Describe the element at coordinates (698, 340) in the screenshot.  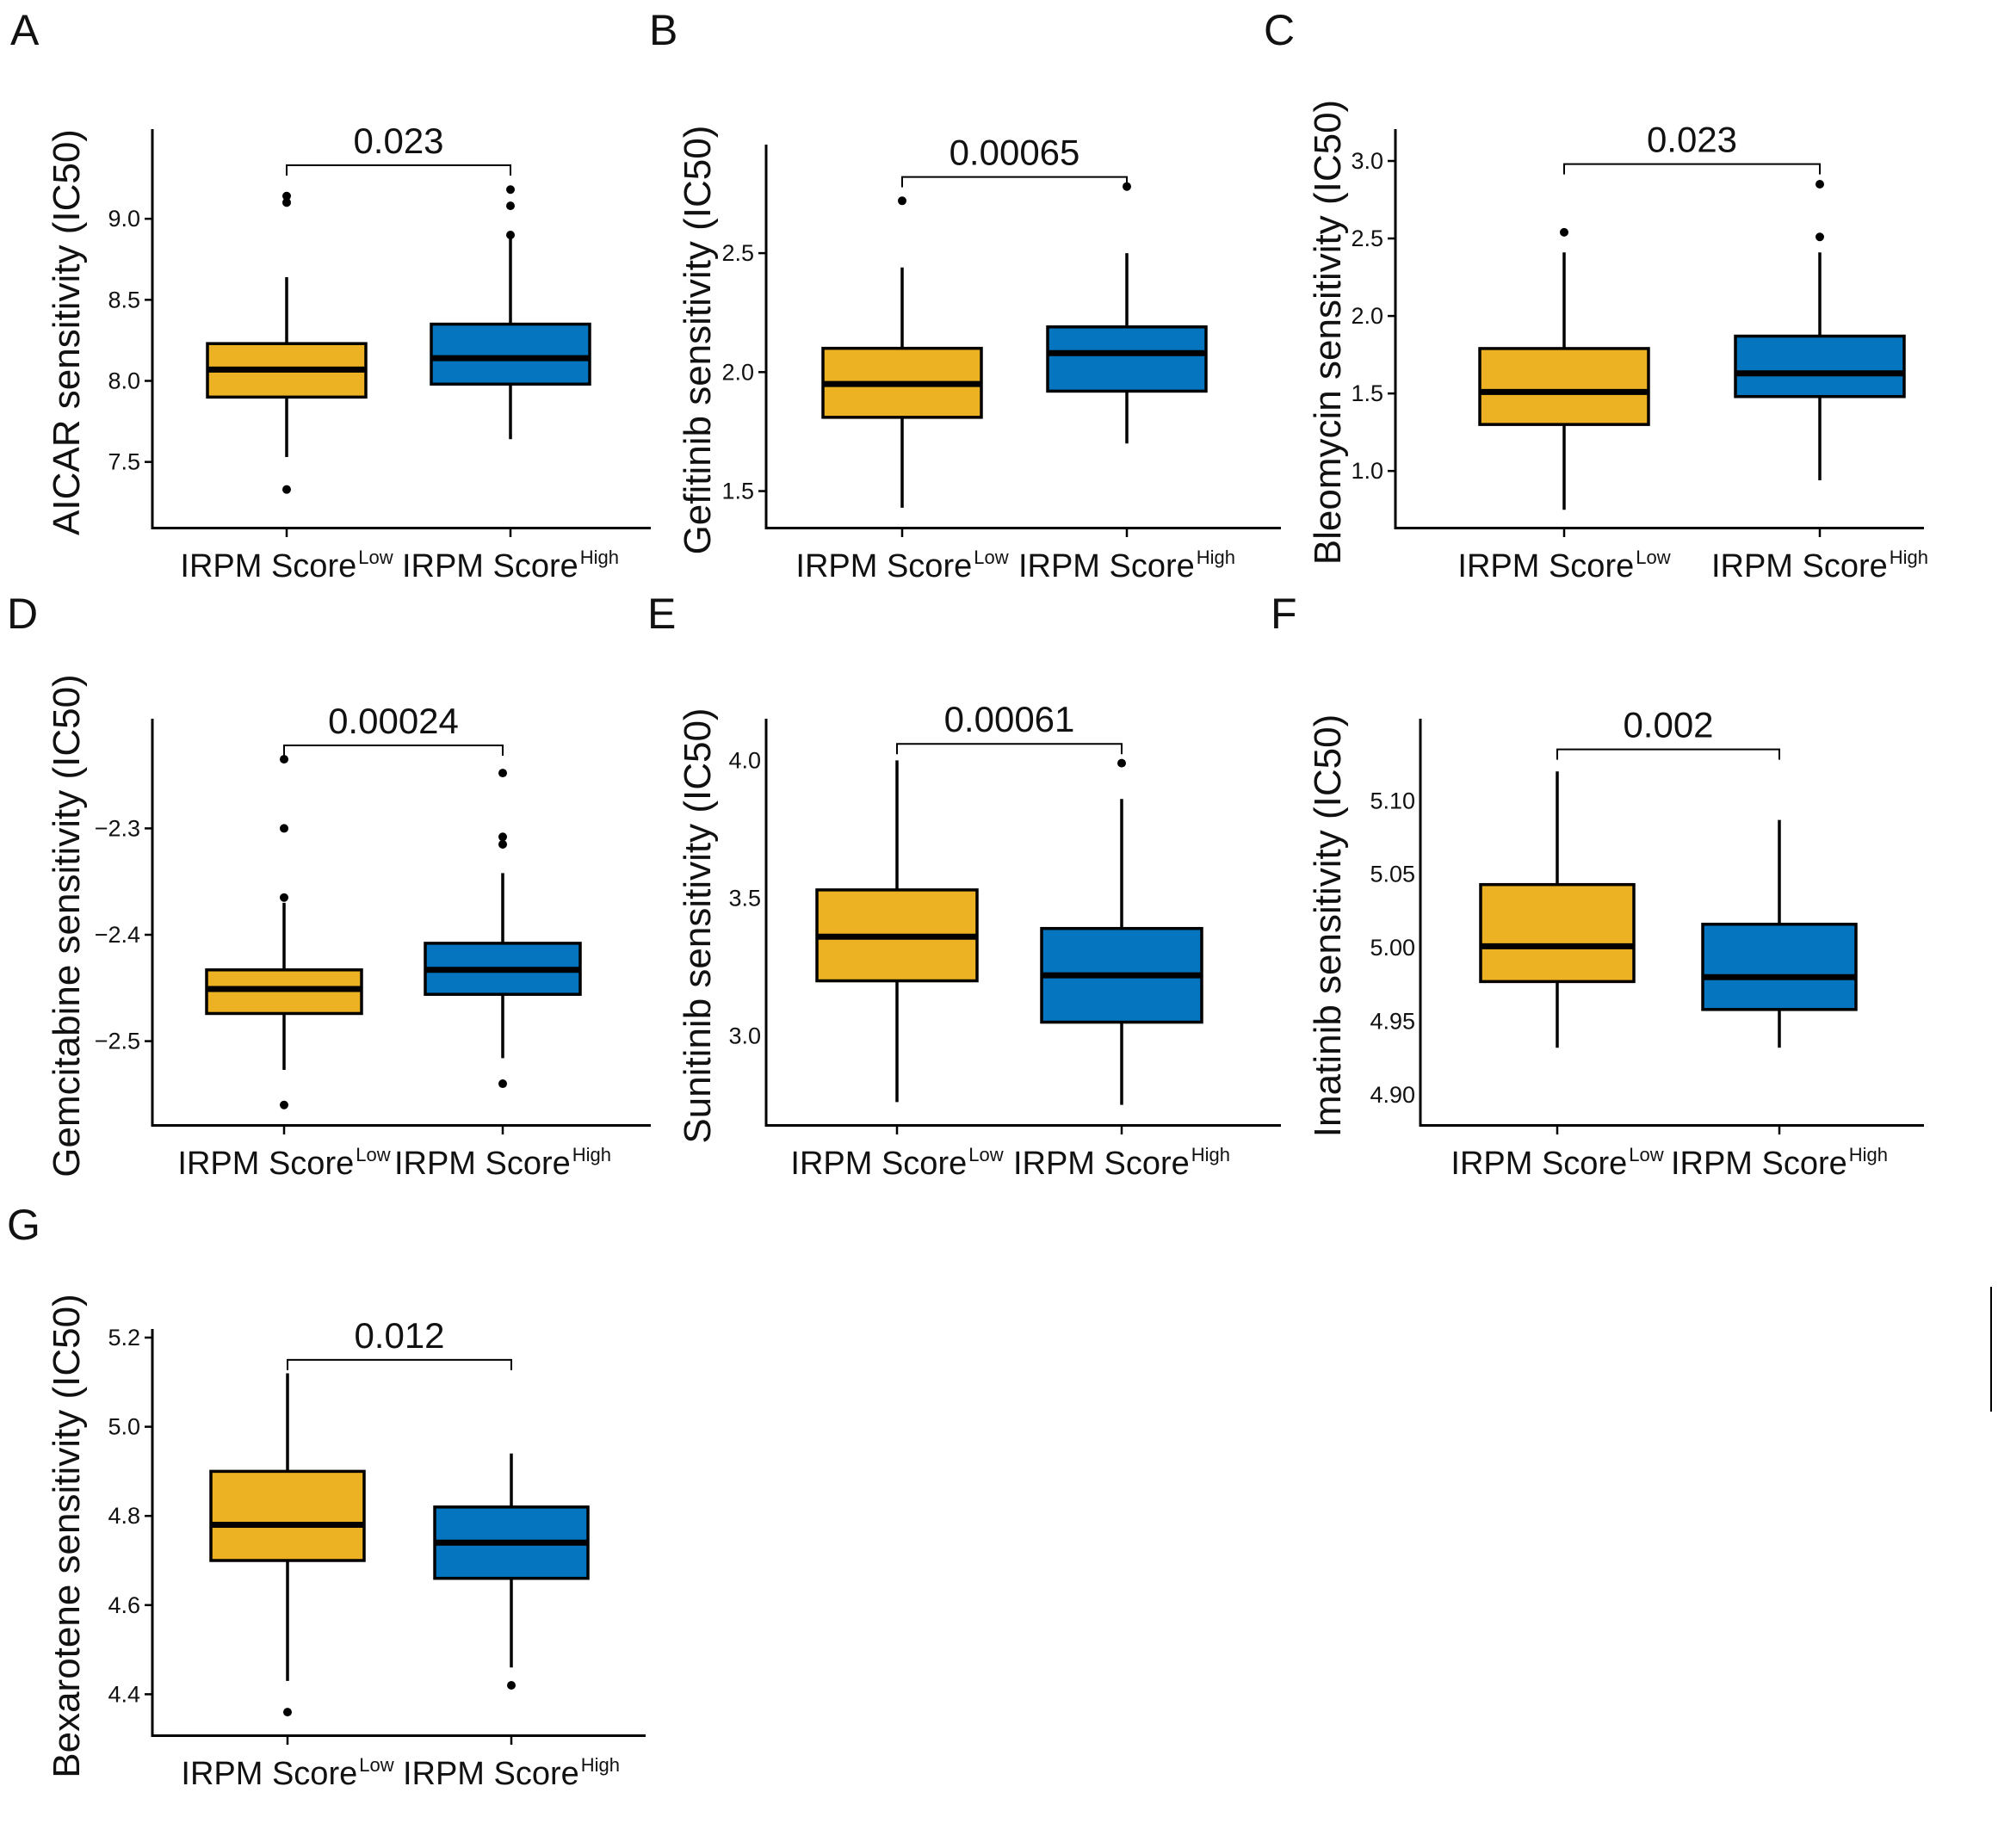
I see `y-axis-label: Gefitinib sensitivity (IC50)` at that location.